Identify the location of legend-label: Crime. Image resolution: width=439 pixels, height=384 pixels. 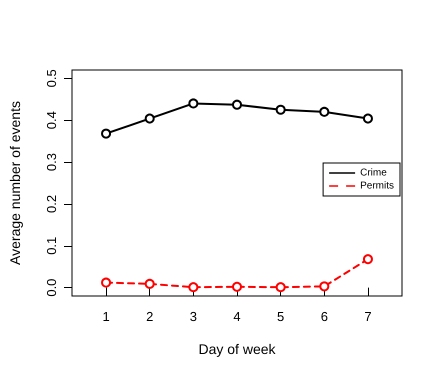
(374, 173).